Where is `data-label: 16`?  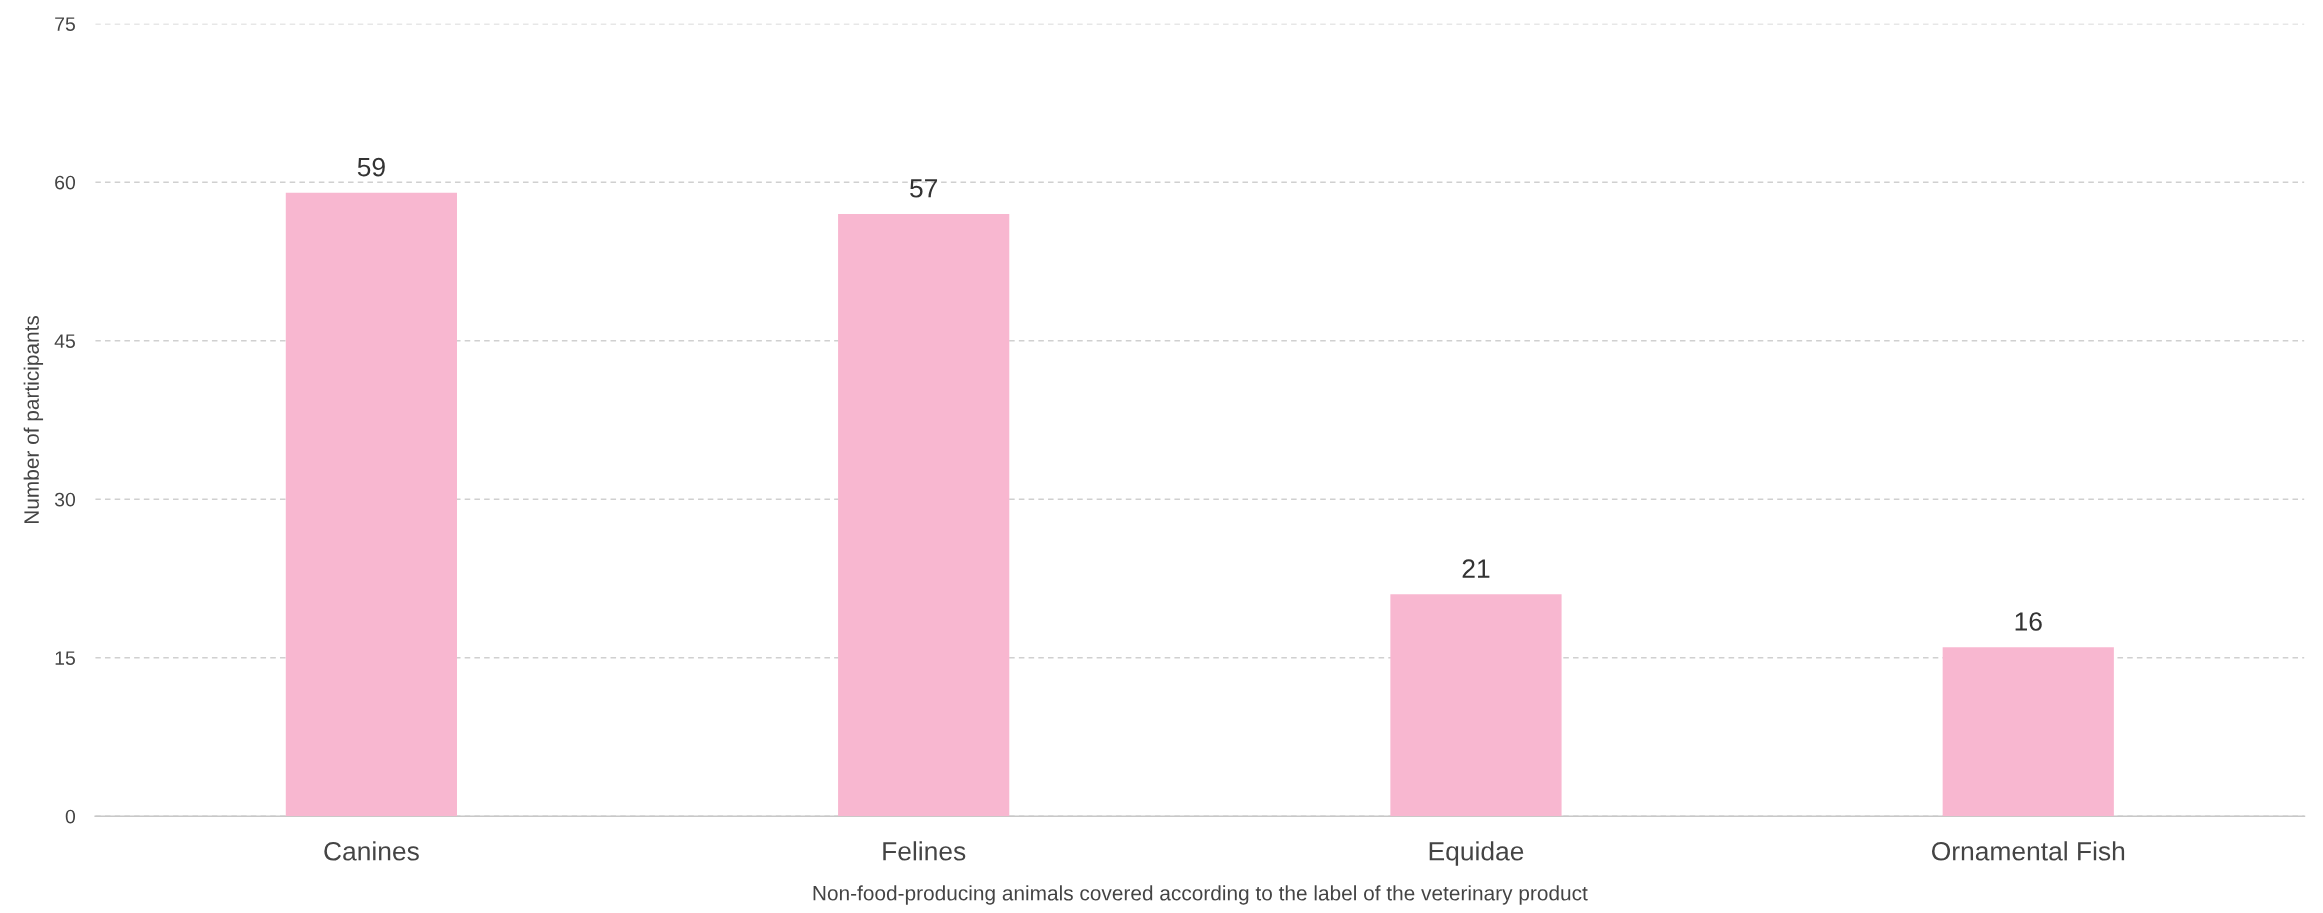 data-label: 16 is located at coordinates (2028, 621).